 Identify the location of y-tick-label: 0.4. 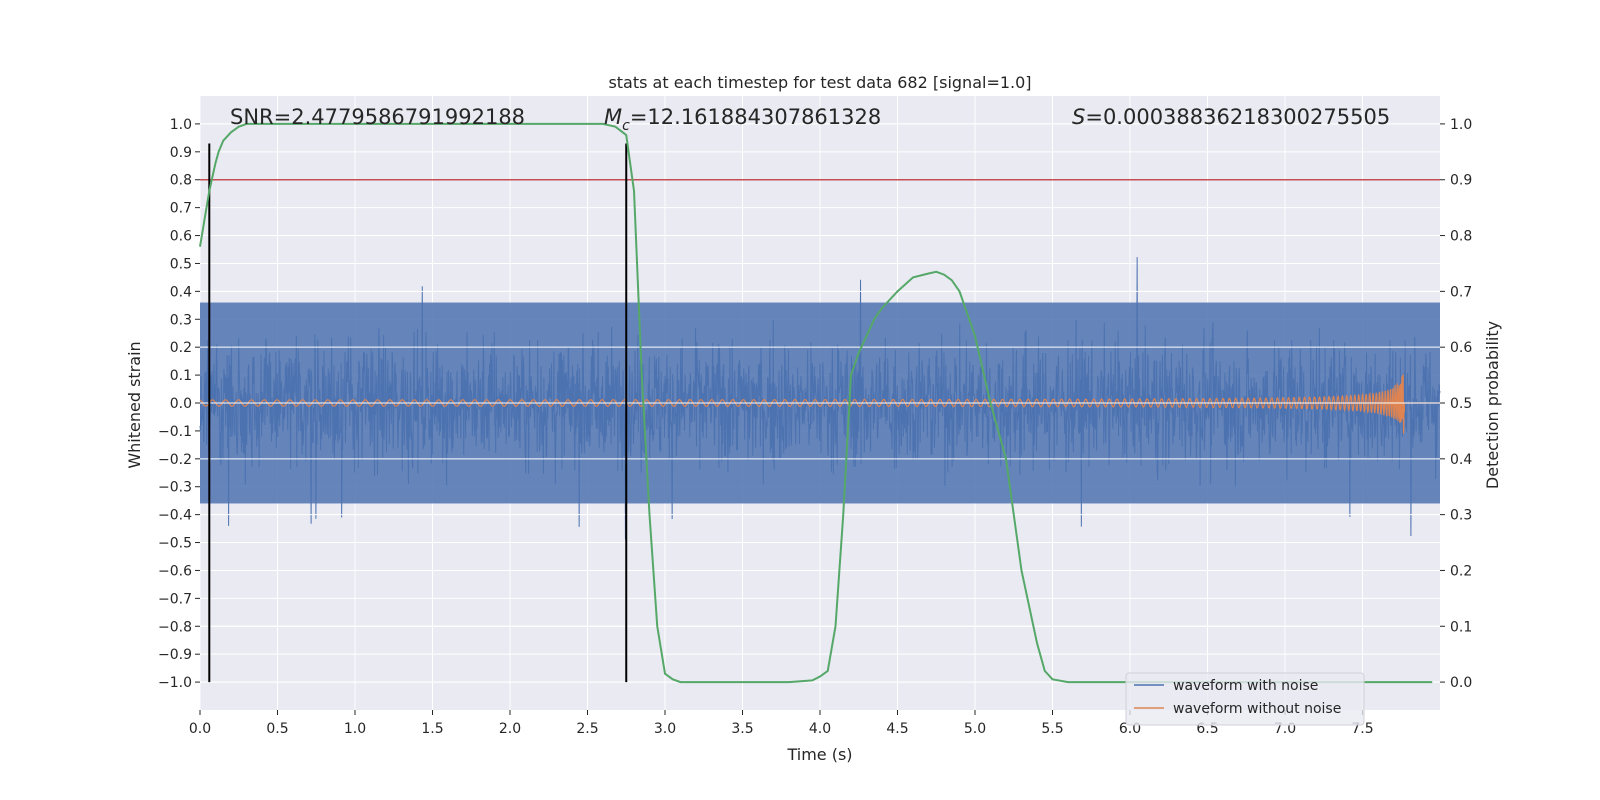
(181, 292).